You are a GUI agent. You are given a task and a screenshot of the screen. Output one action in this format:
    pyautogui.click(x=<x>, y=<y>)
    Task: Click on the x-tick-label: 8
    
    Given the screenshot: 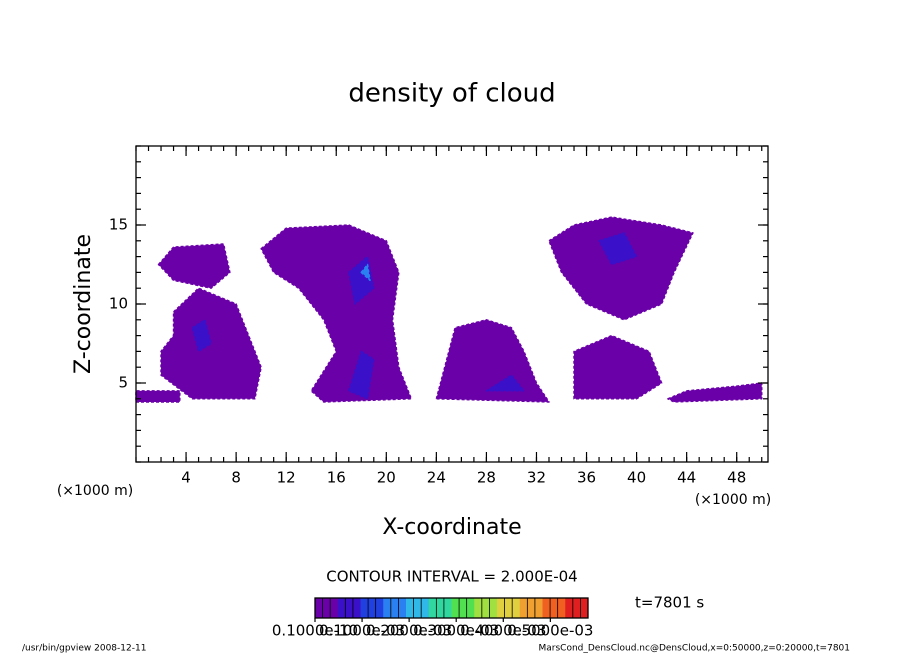 What is the action you would take?
    pyautogui.click(x=236, y=478)
    